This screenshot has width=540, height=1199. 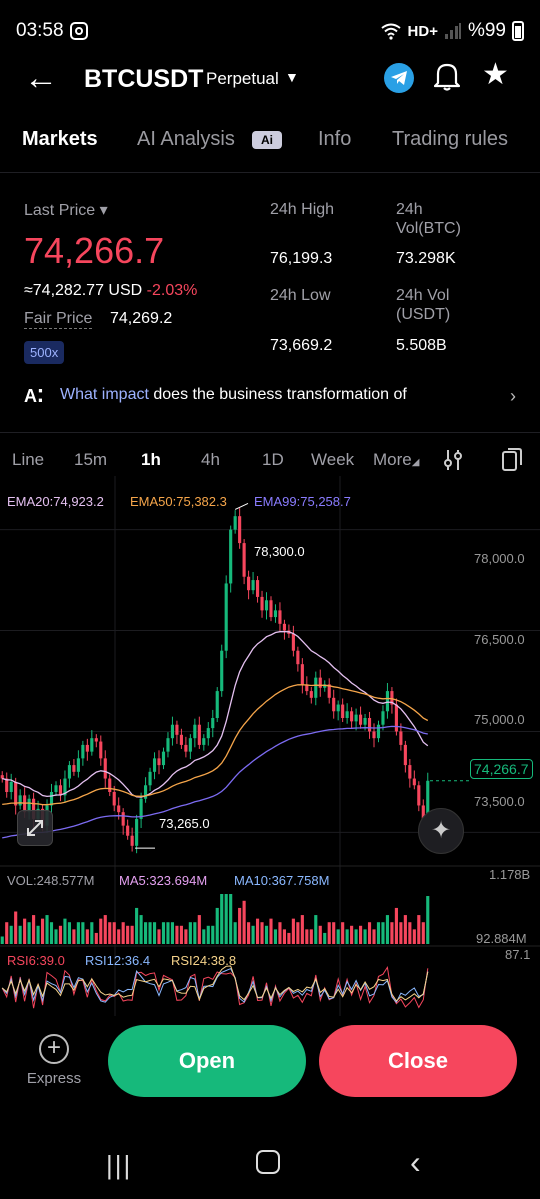 What do you see at coordinates (66, 210) in the screenshot?
I see `last-price-label: Last Price ▾` at bounding box center [66, 210].